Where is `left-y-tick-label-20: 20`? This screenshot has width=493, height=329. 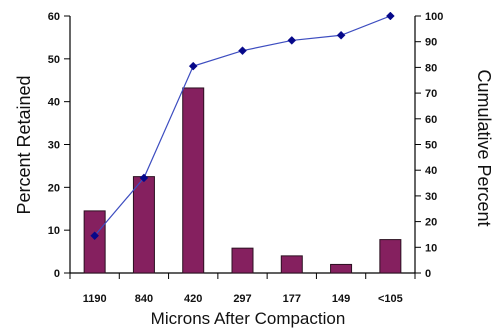
left-y-tick-label-20: 20 is located at coordinates (54, 188).